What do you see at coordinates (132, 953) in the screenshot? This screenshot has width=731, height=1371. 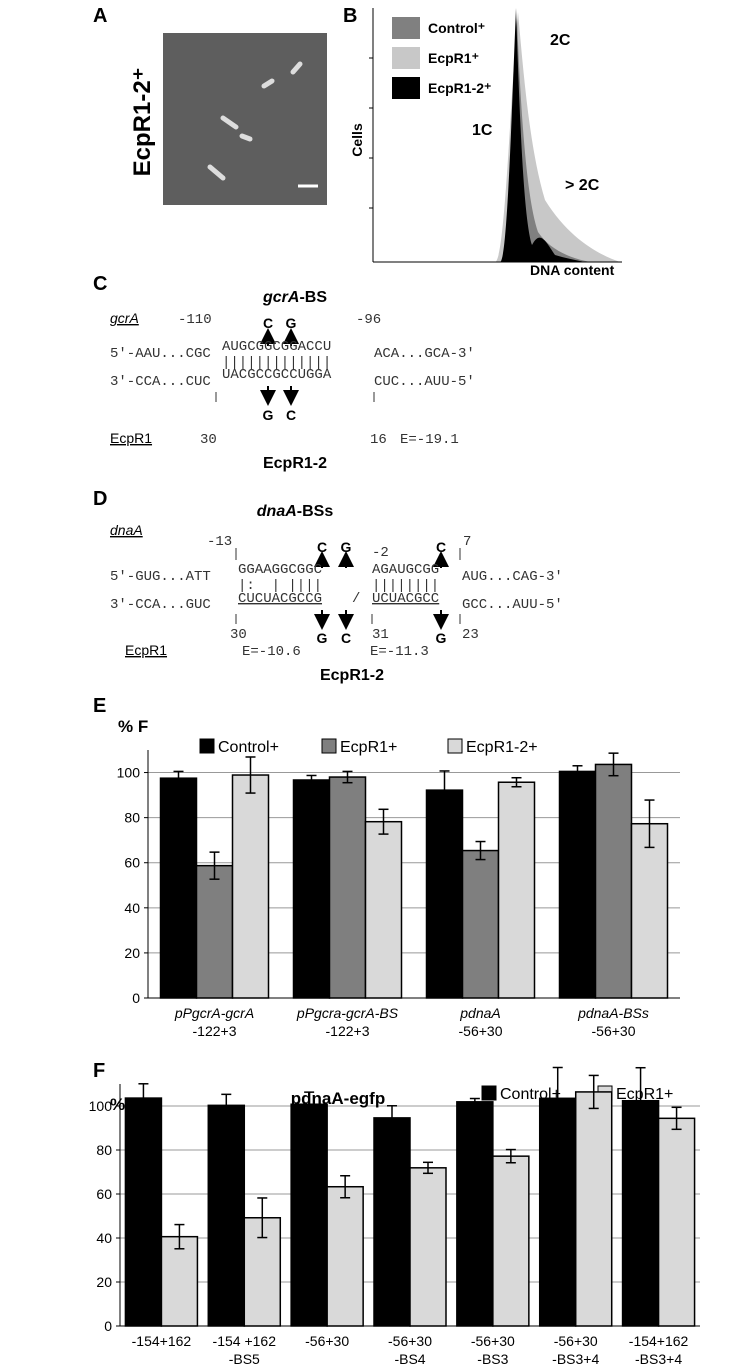 I see `y-tick-label: 20` at bounding box center [132, 953].